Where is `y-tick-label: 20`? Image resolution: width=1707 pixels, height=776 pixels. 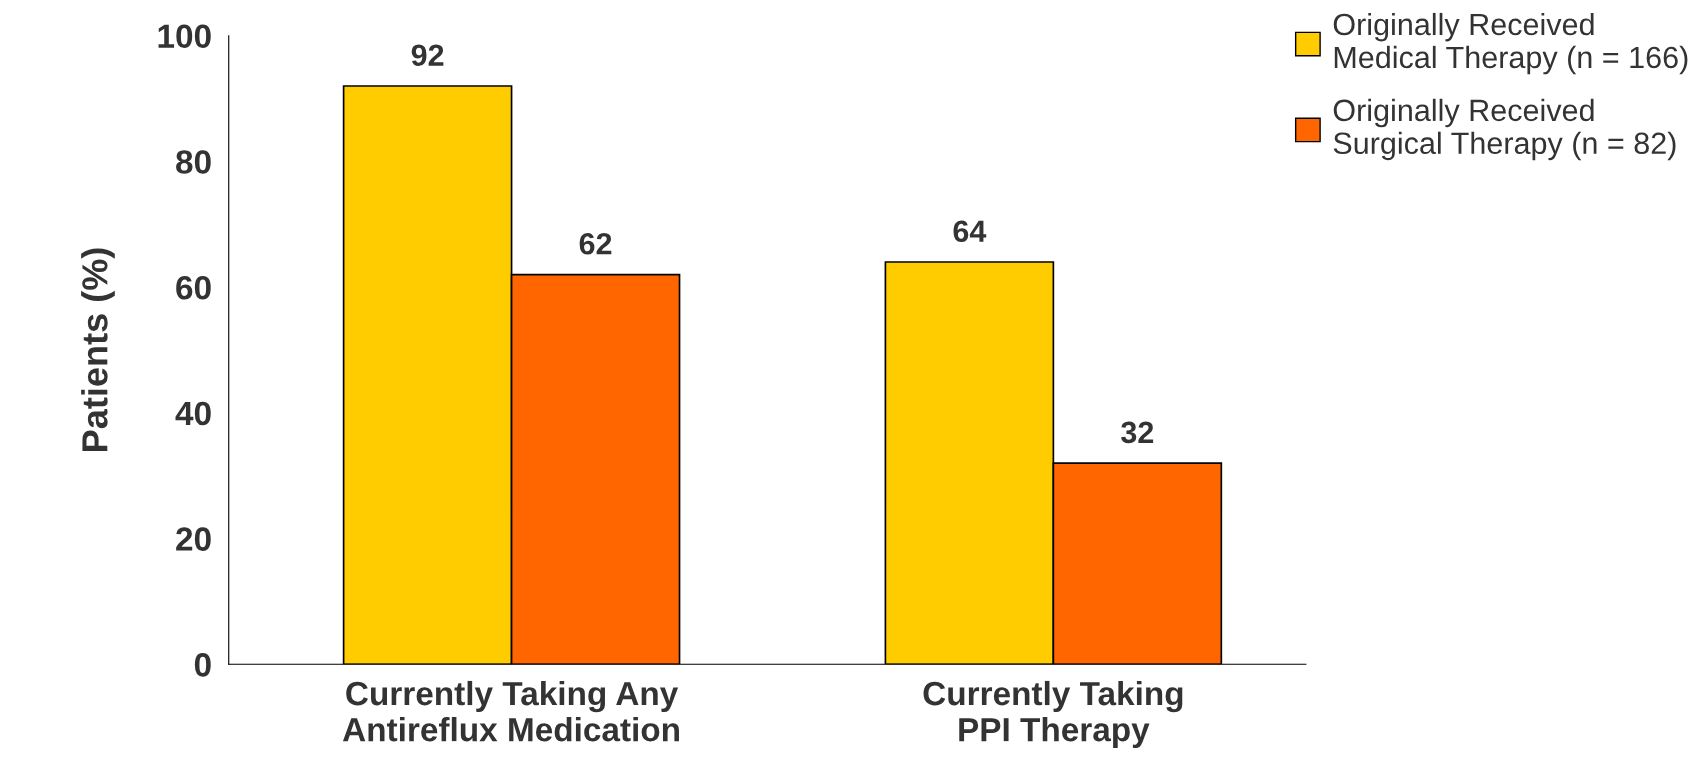 y-tick-label: 20 is located at coordinates (193, 539).